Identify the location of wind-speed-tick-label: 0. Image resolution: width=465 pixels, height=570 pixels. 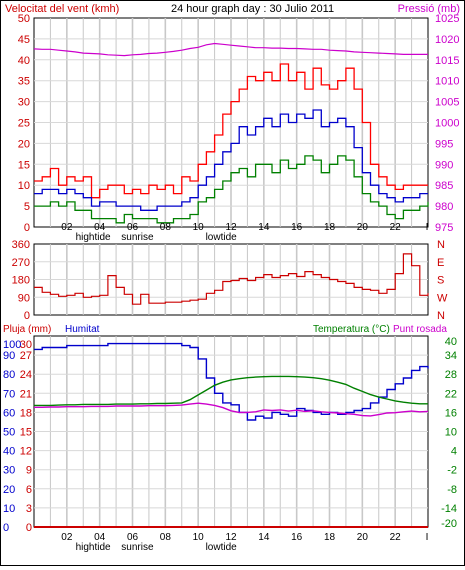
(27, 228).